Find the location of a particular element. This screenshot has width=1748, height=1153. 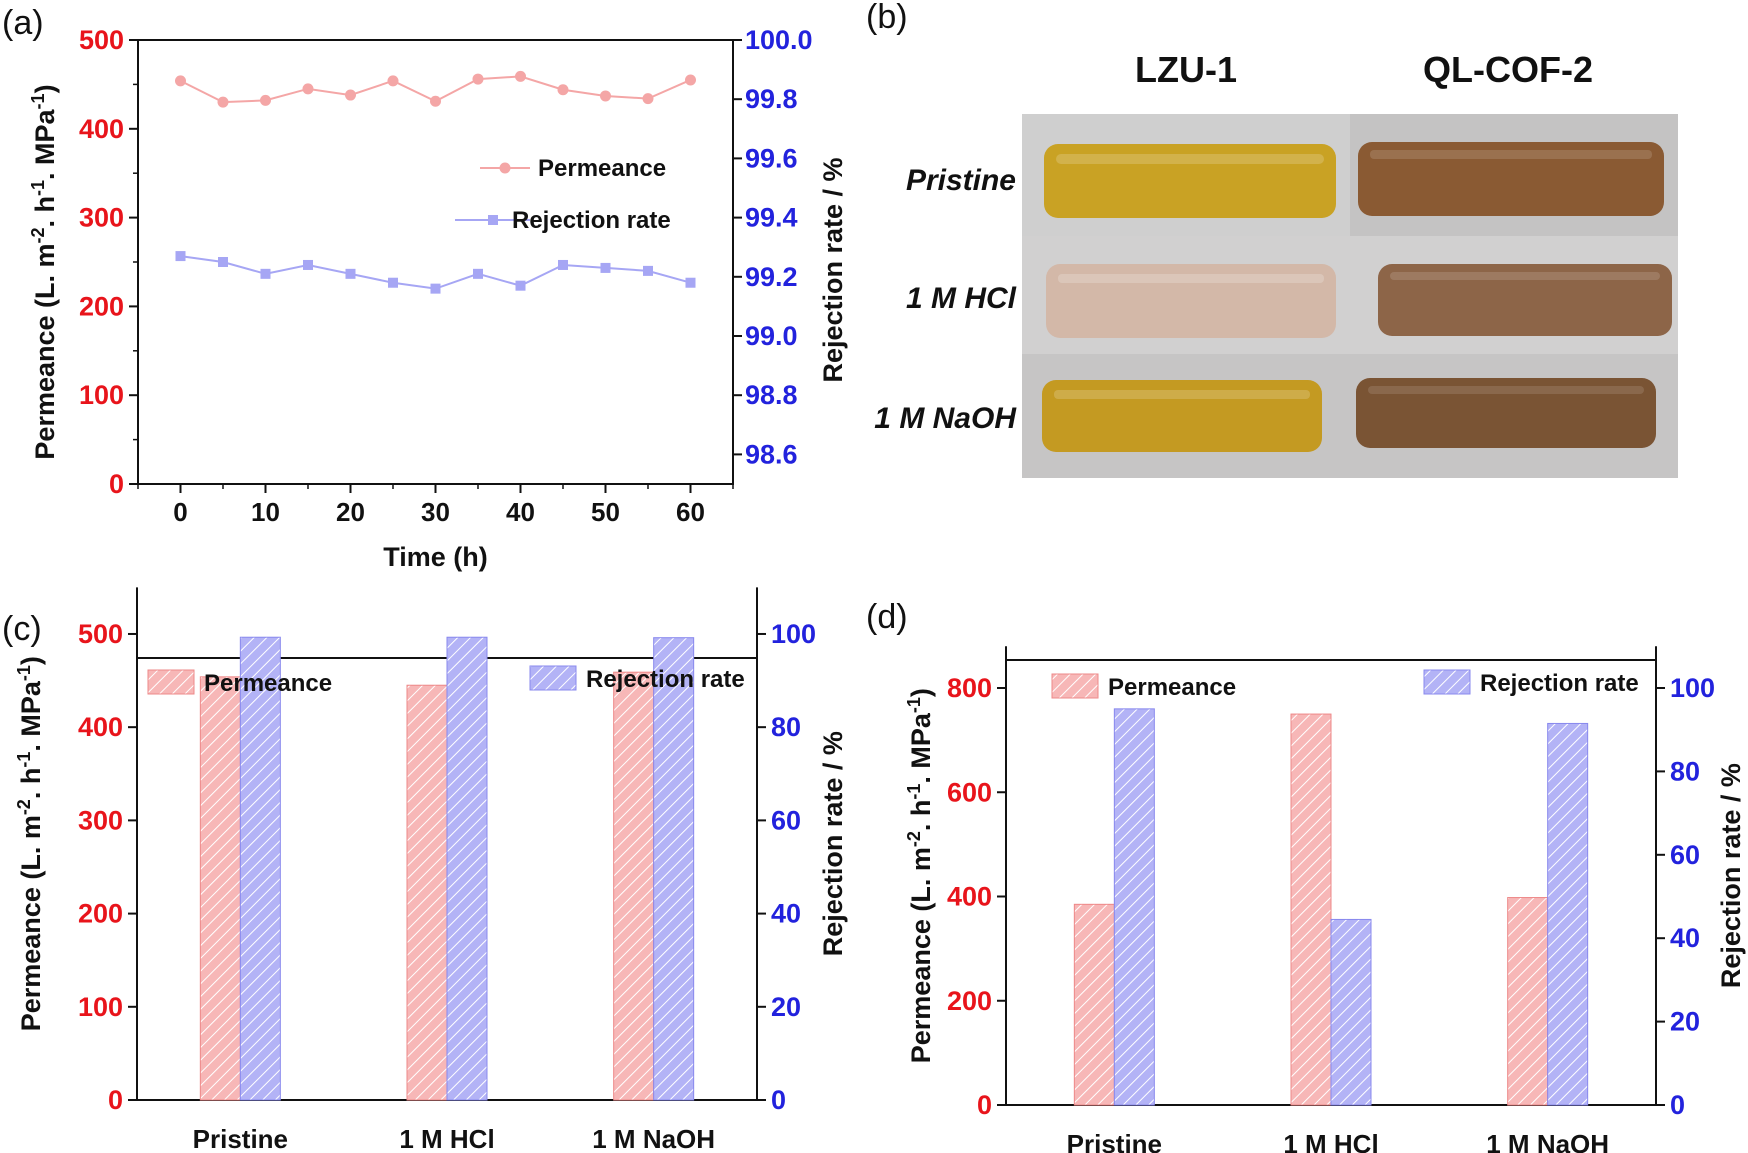

photo-row-label-naoh: 1 M NaOH is located at coordinates (945, 418).